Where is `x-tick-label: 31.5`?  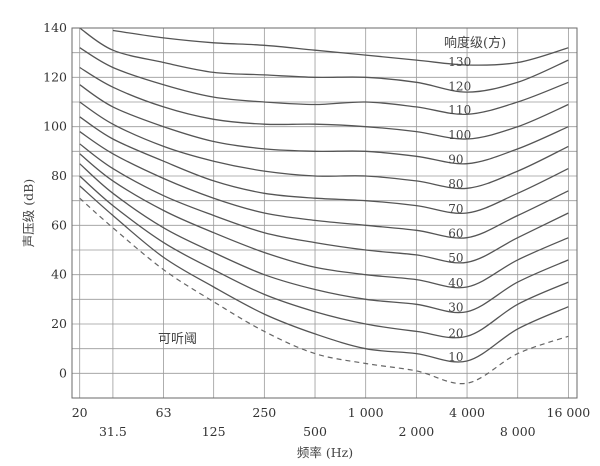 x-tick-label: 31.5 is located at coordinates (113, 431).